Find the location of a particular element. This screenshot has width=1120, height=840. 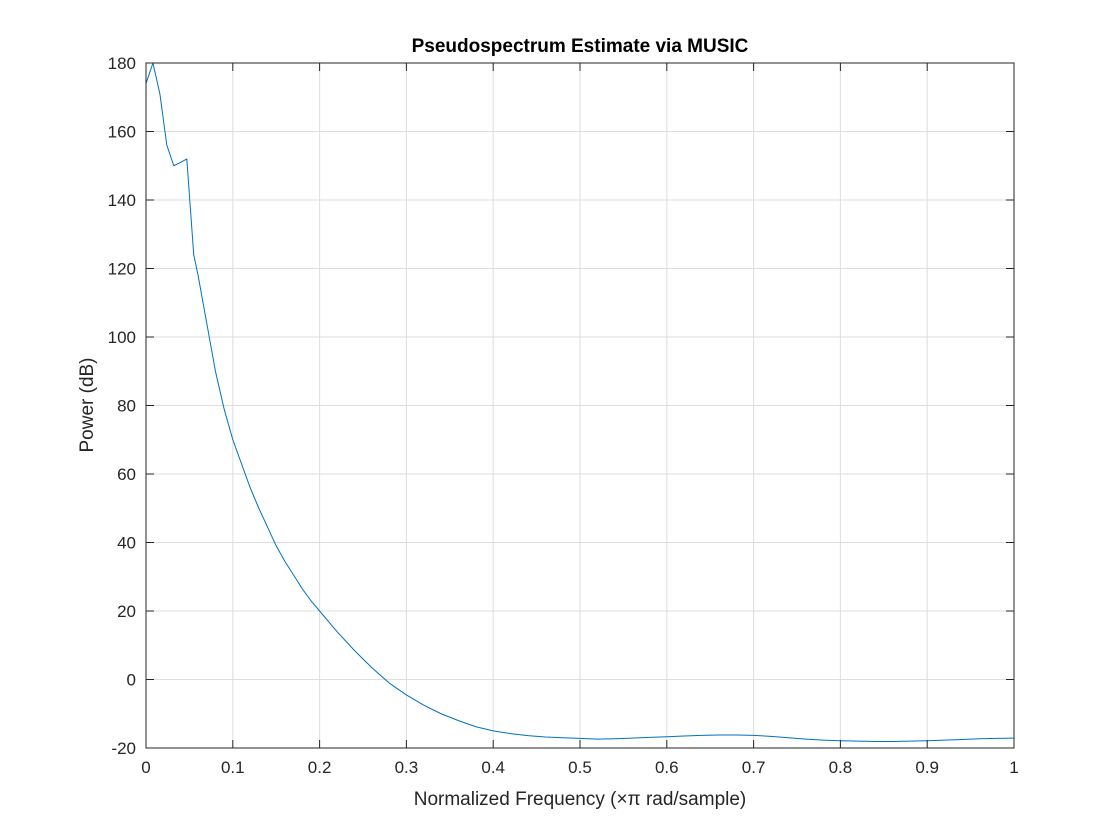

y-tick-label: 20 is located at coordinates (126, 611).